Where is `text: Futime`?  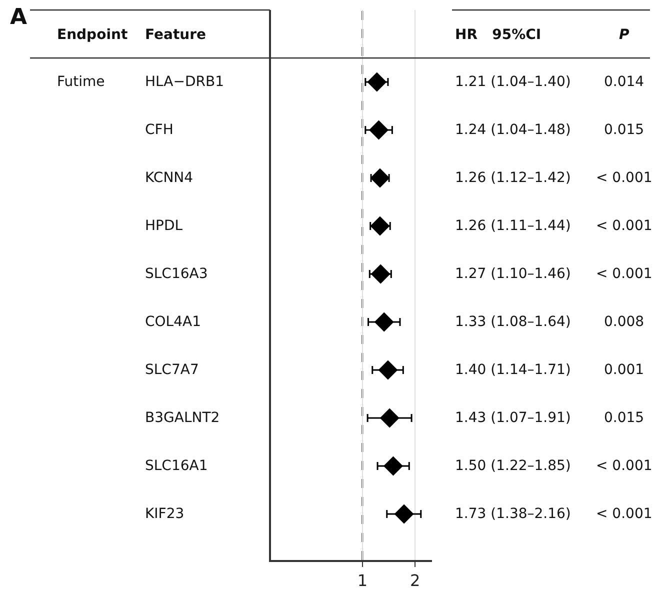
text: Futime is located at coordinates (81, 82).